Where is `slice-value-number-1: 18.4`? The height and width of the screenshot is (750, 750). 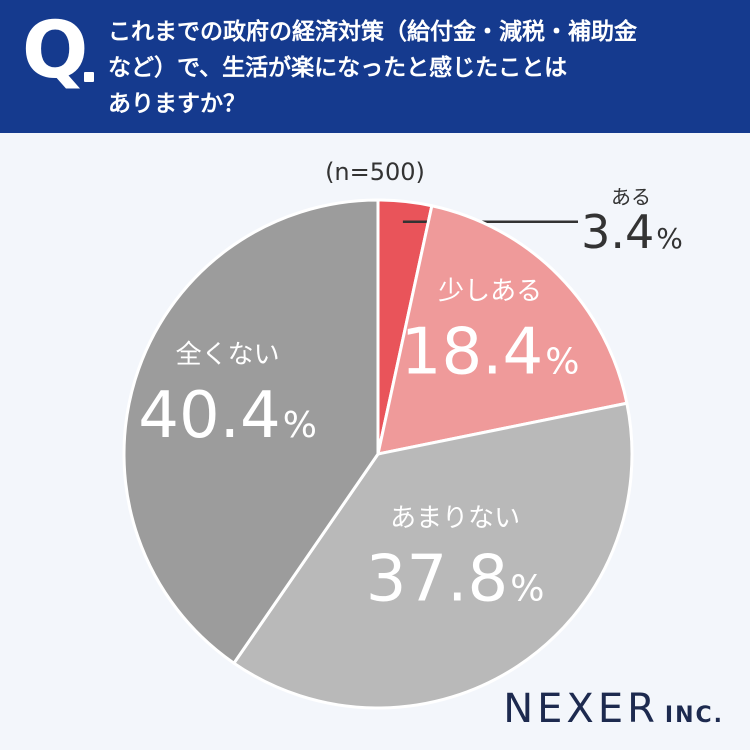 slice-value-number-1: 18.4 is located at coordinates (472, 352).